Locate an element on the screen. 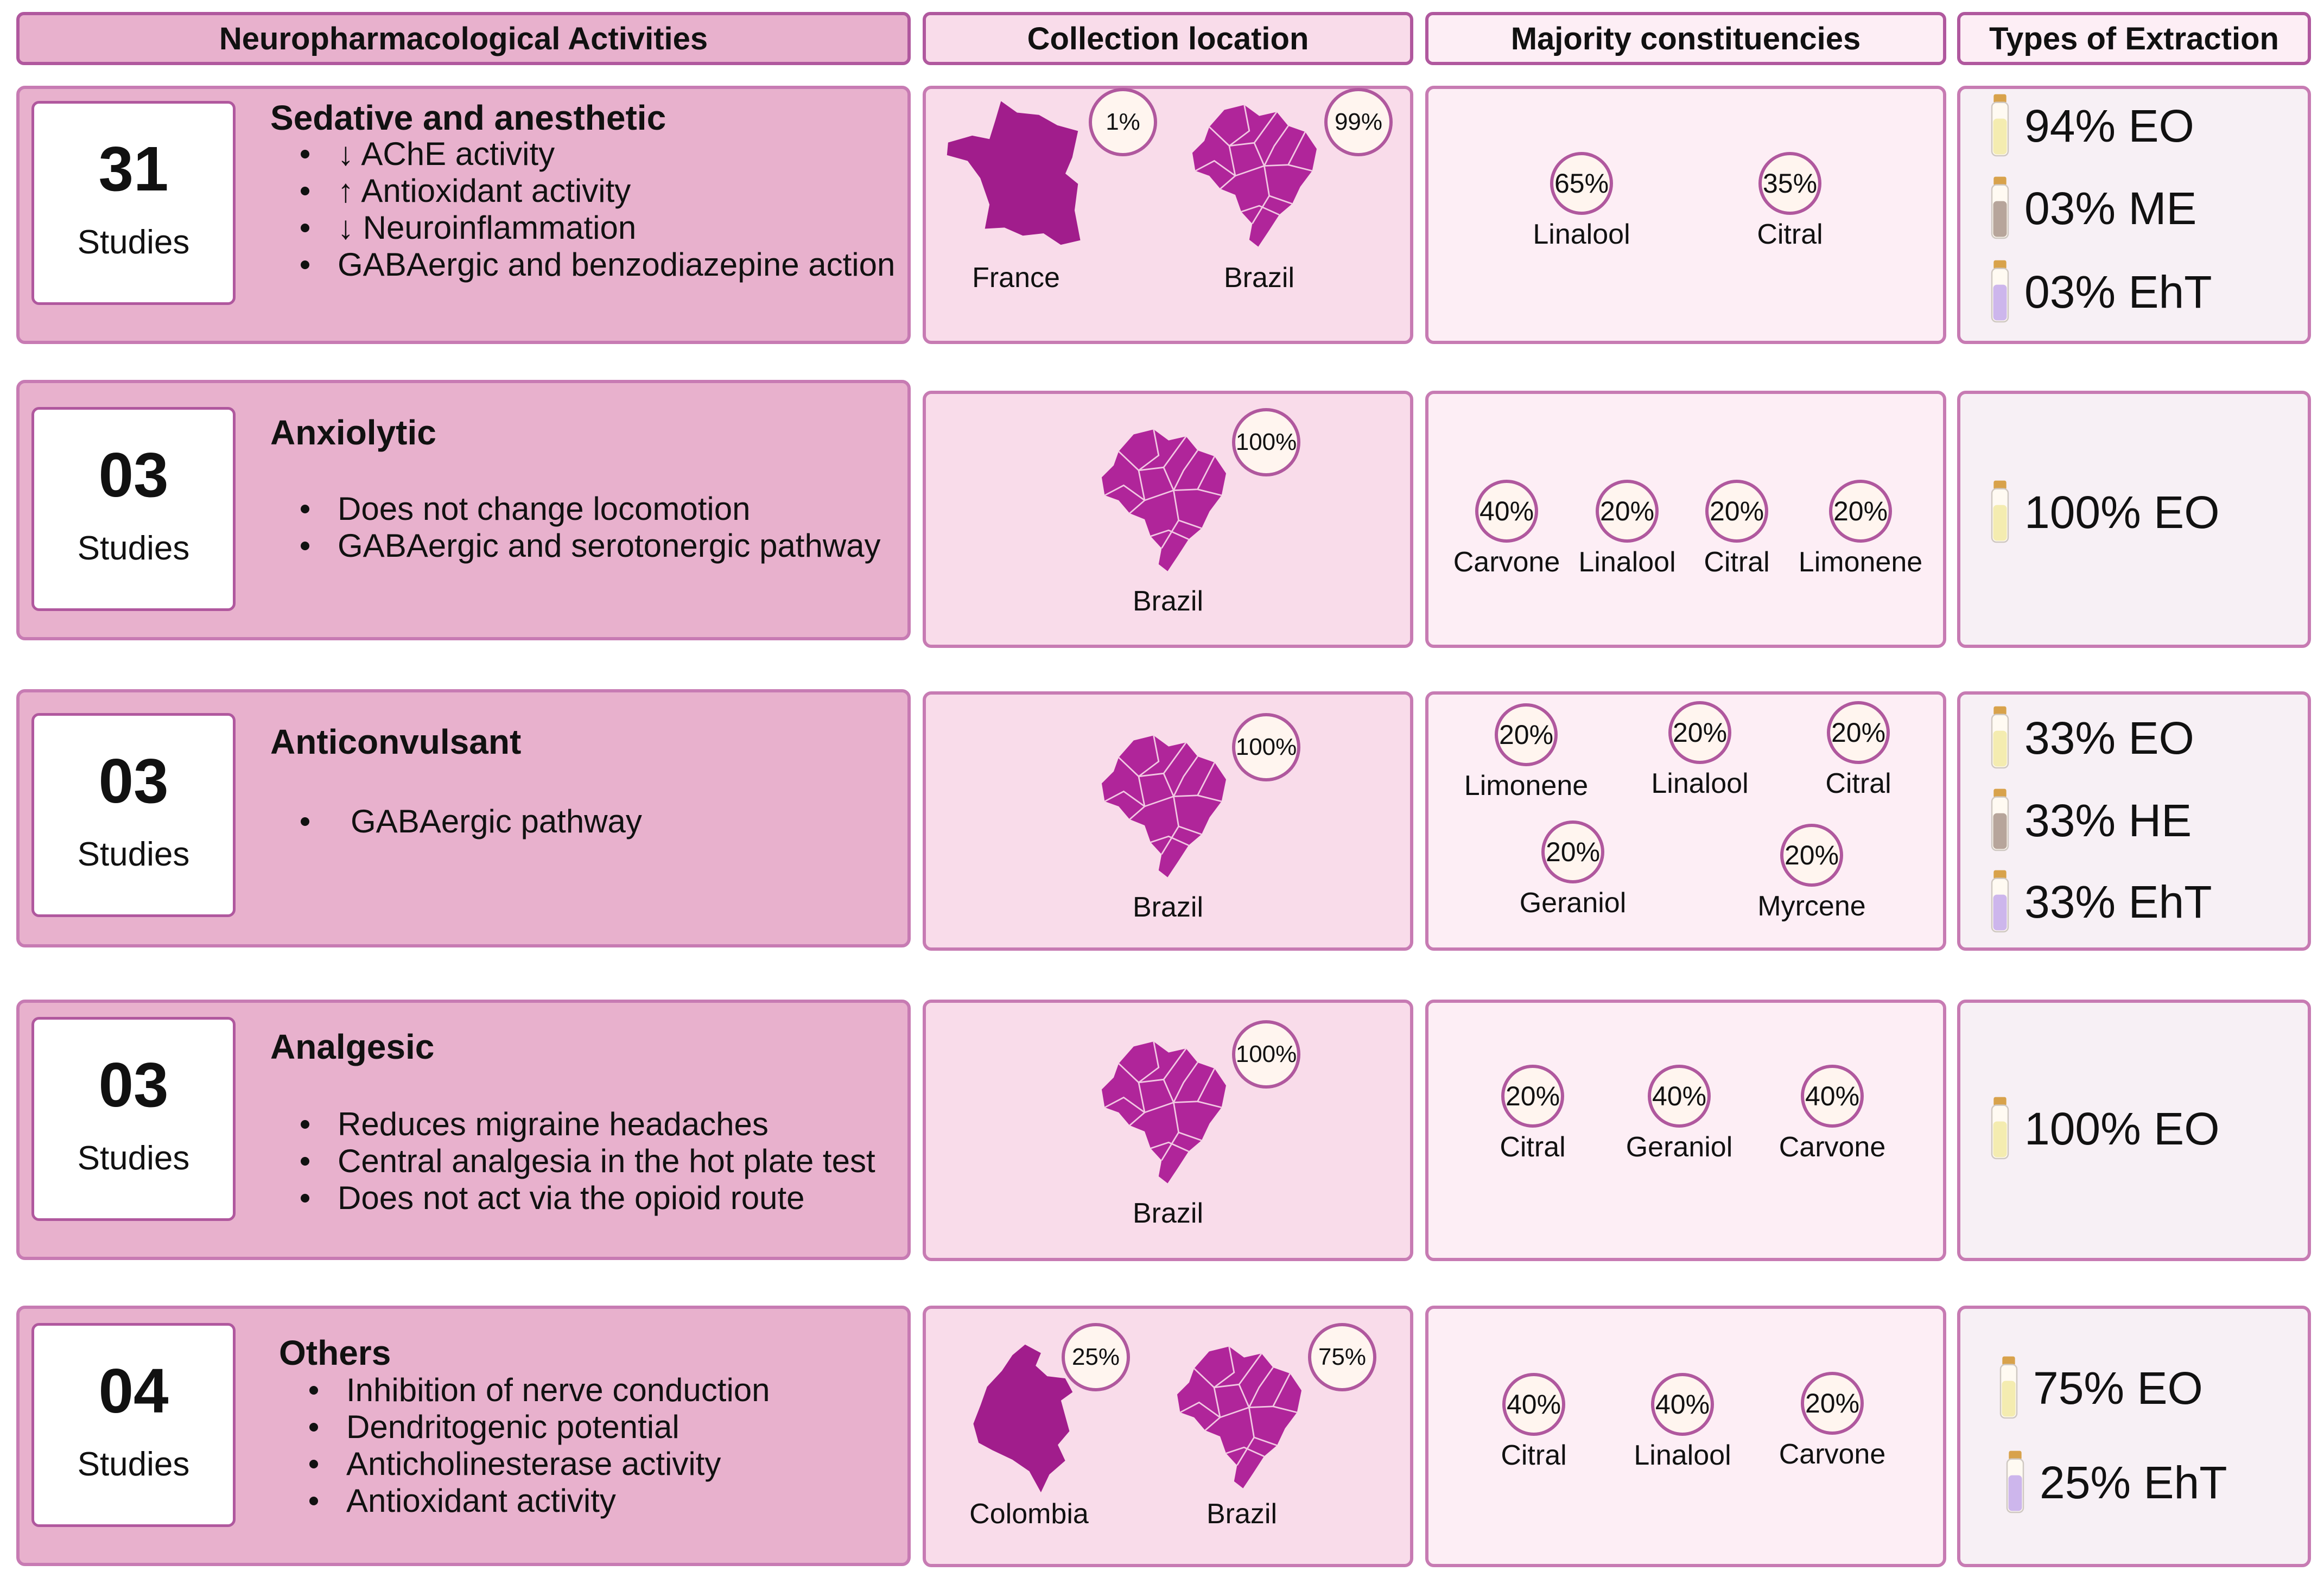 This screenshot has width=2324, height=1584. extraction-item: 33% HE is located at coordinates (2089, 820).